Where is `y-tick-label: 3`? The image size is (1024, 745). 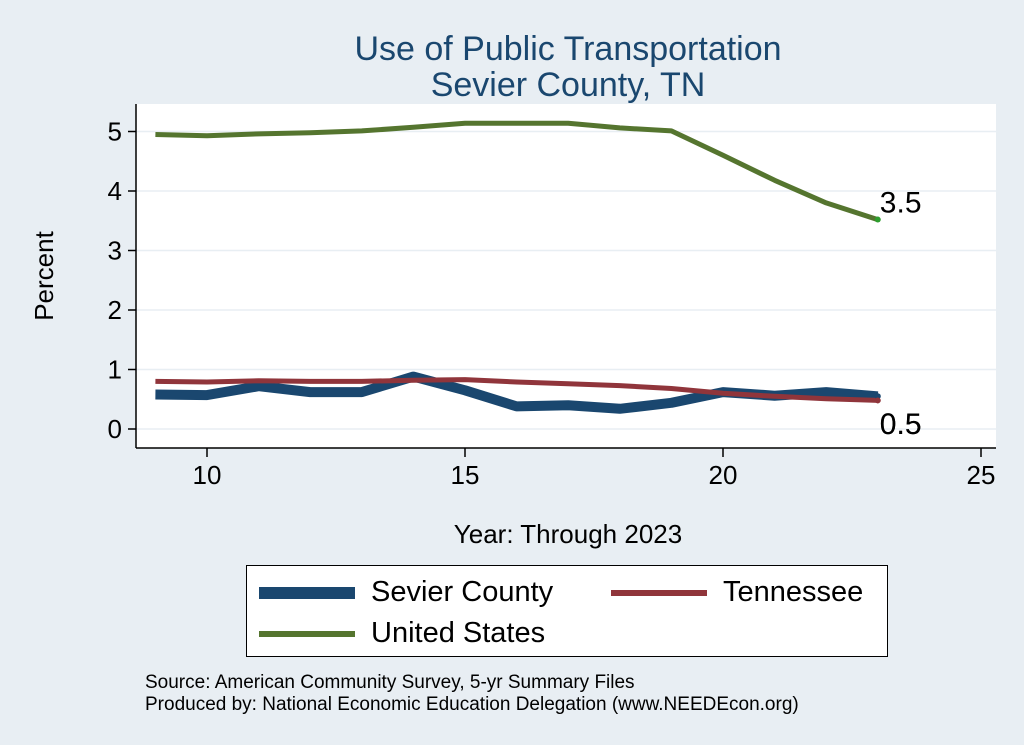
y-tick-label: 3 is located at coordinates (115, 251).